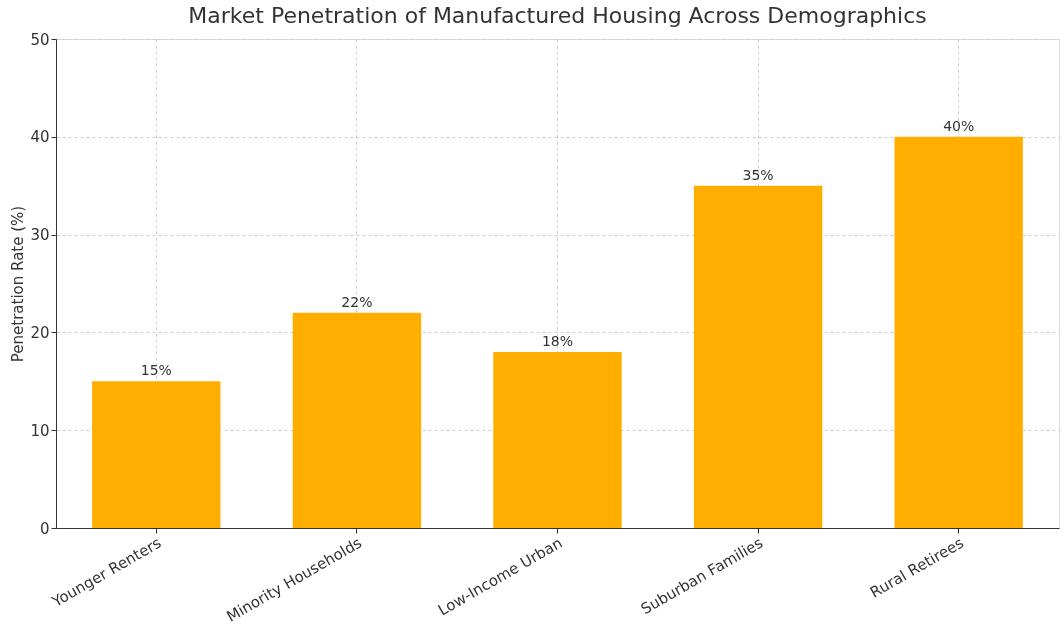 This screenshot has width=1064, height=630. What do you see at coordinates (40, 39) in the screenshot?
I see `y-tick-label: 50` at bounding box center [40, 39].